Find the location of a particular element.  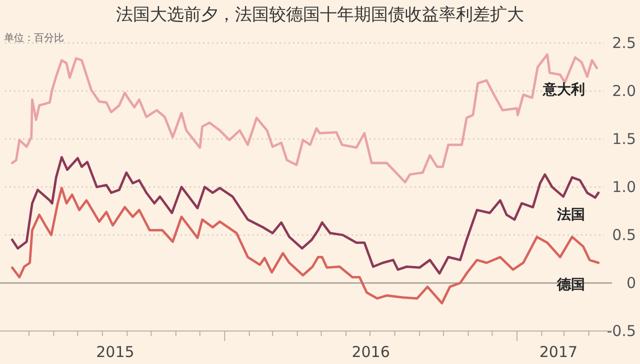

y-tick-label: 2.0 is located at coordinates (624, 91).